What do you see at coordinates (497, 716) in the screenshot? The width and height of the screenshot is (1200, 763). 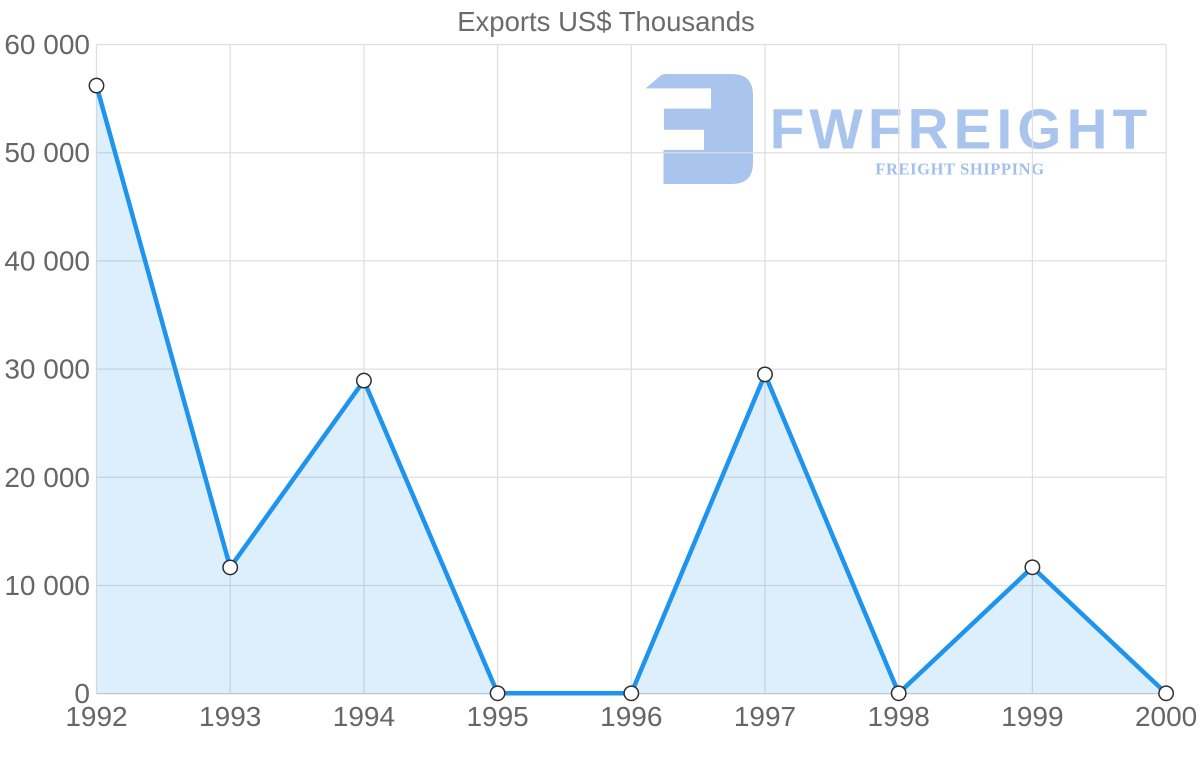 I see `svg-text: 1995` at bounding box center [497, 716].